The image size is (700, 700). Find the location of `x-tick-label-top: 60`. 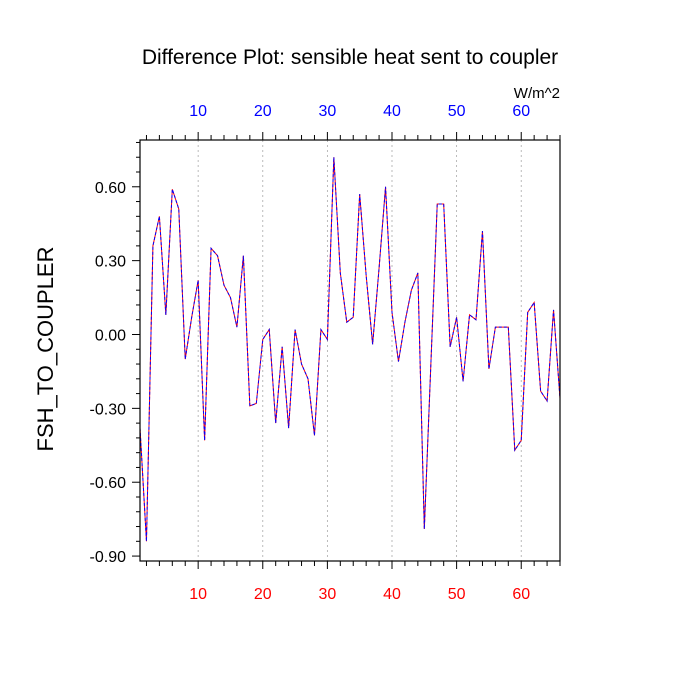

x-tick-label-top: 60 is located at coordinates (521, 111).